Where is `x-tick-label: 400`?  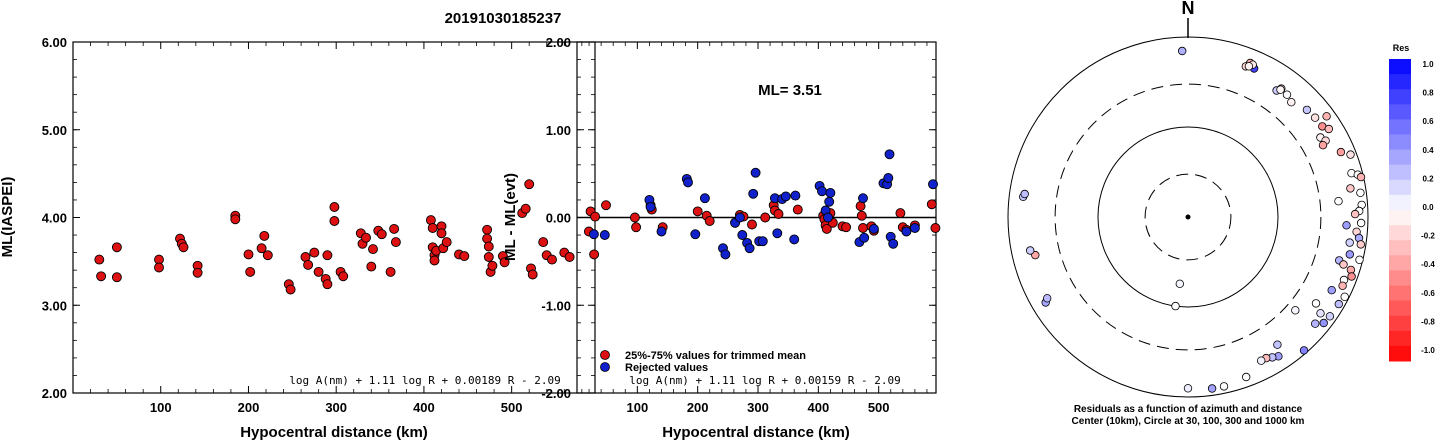
x-tick-label: 400 is located at coordinates (424, 407).